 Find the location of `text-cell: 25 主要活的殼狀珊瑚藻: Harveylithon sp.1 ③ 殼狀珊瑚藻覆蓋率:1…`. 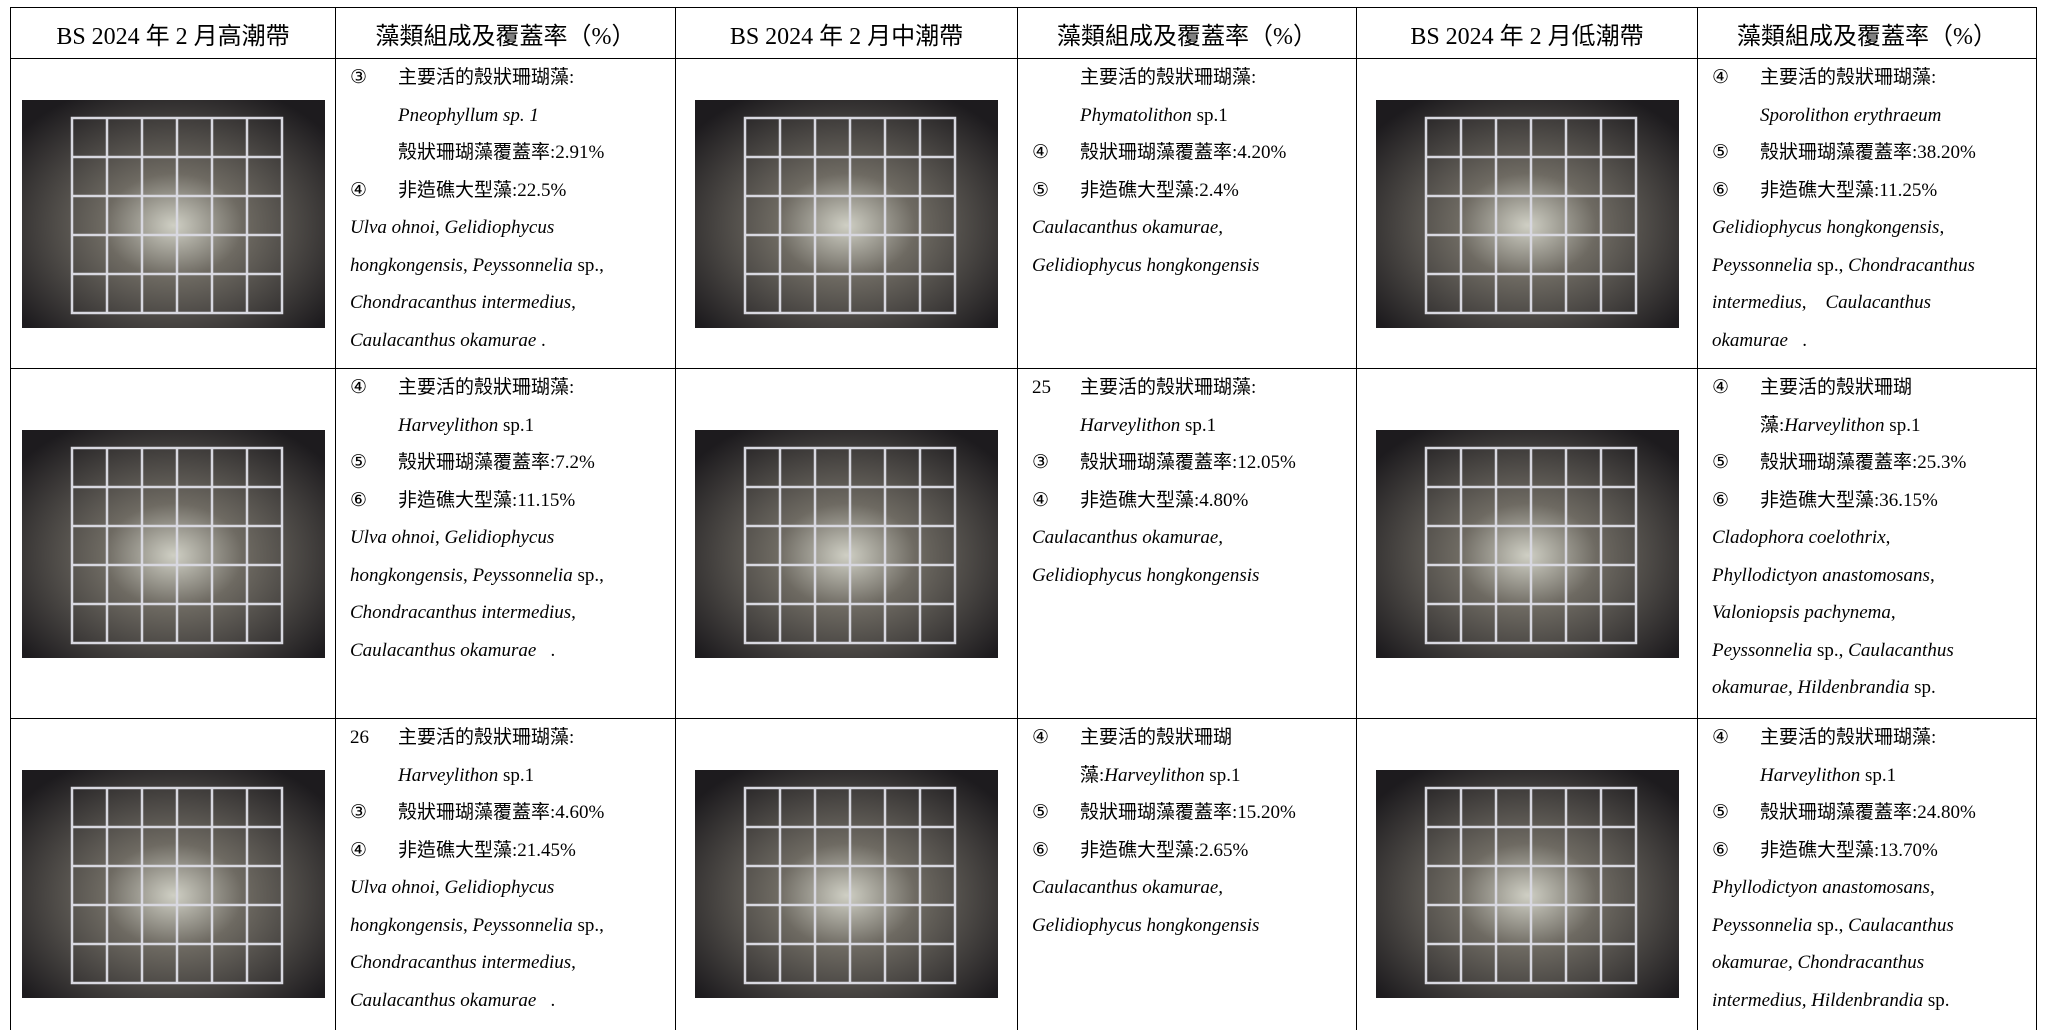

text-cell: 25 主要活的殼狀珊瑚藻: Harveylithon sp.1 ③ 殼狀珊瑚藻覆蓋率:1… is located at coordinates (1187, 543).